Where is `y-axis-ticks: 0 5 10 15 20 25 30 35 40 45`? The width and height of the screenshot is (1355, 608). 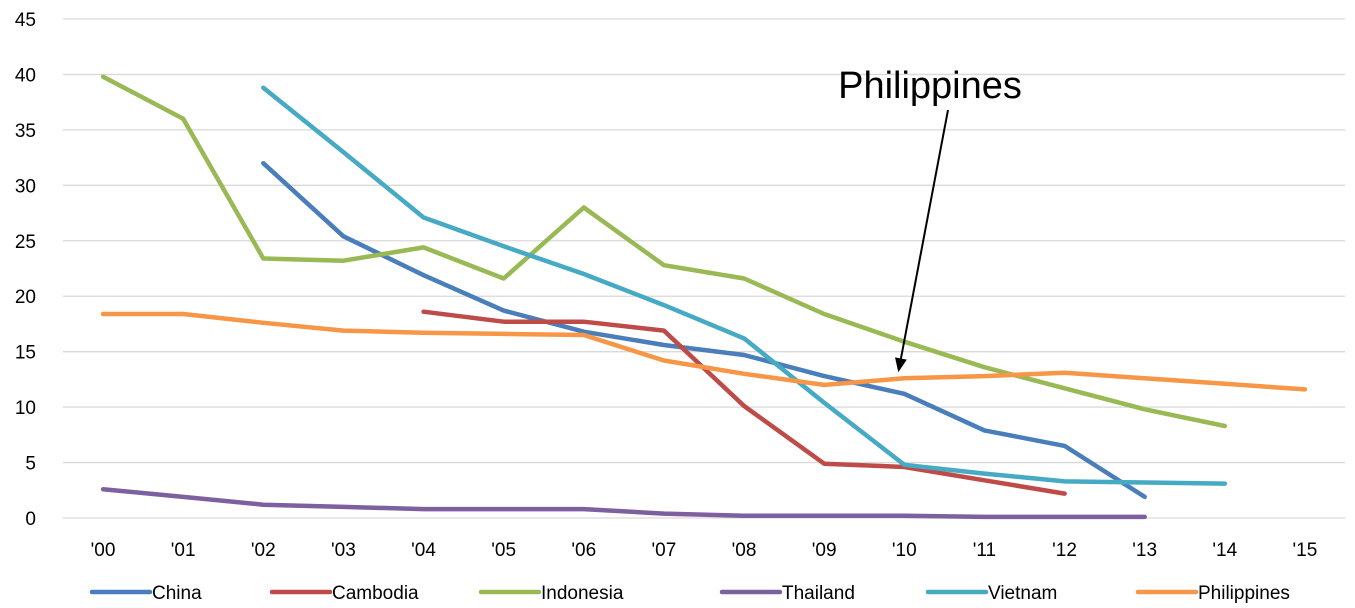
y-axis-ticks: 0 5 10 15 20 25 30 35 40 45 is located at coordinates (25, 270).